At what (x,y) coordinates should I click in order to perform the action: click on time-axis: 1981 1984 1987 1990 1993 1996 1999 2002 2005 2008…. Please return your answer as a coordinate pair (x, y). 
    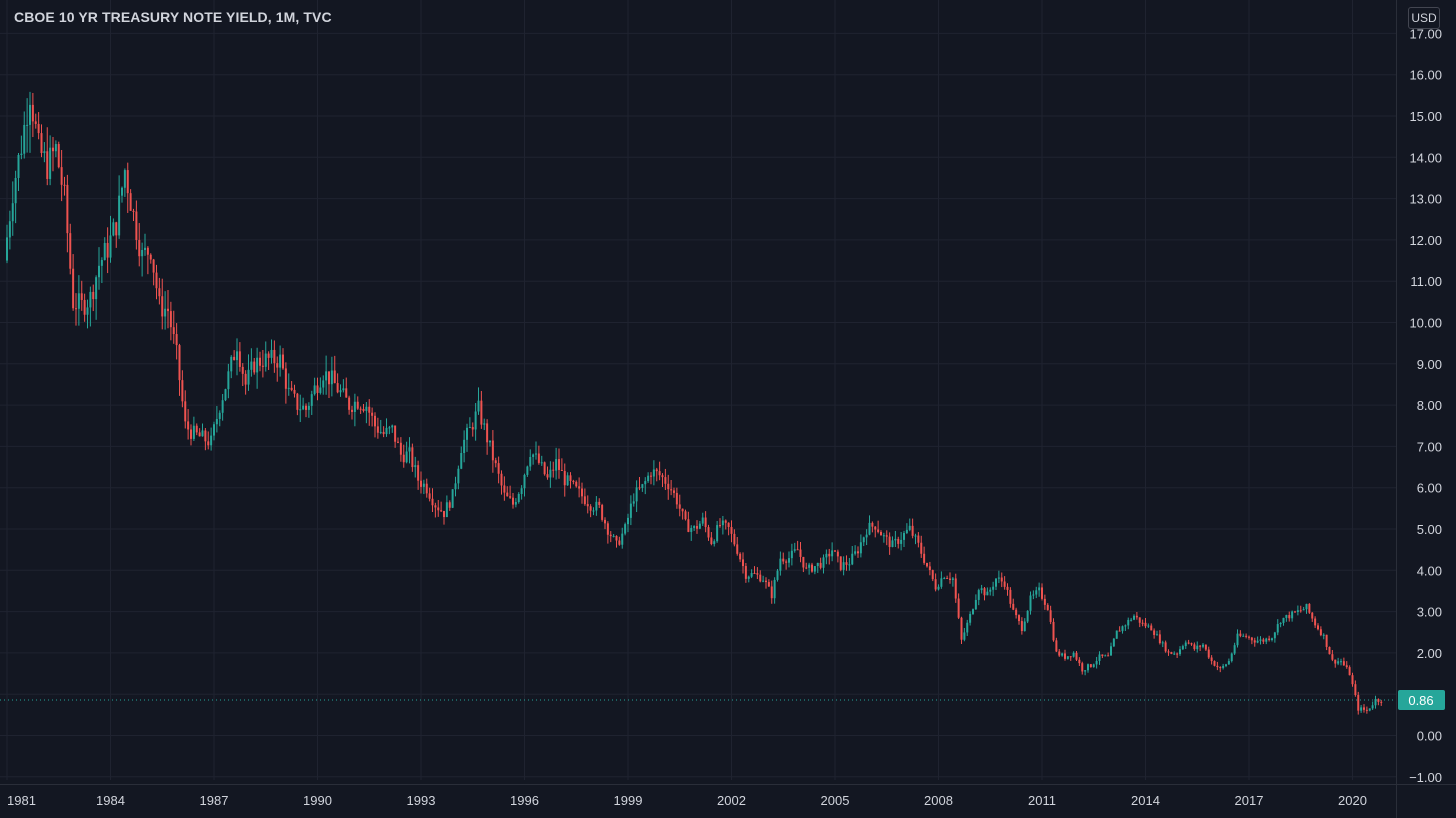
    Looking at the image, I should click on (728, 796).